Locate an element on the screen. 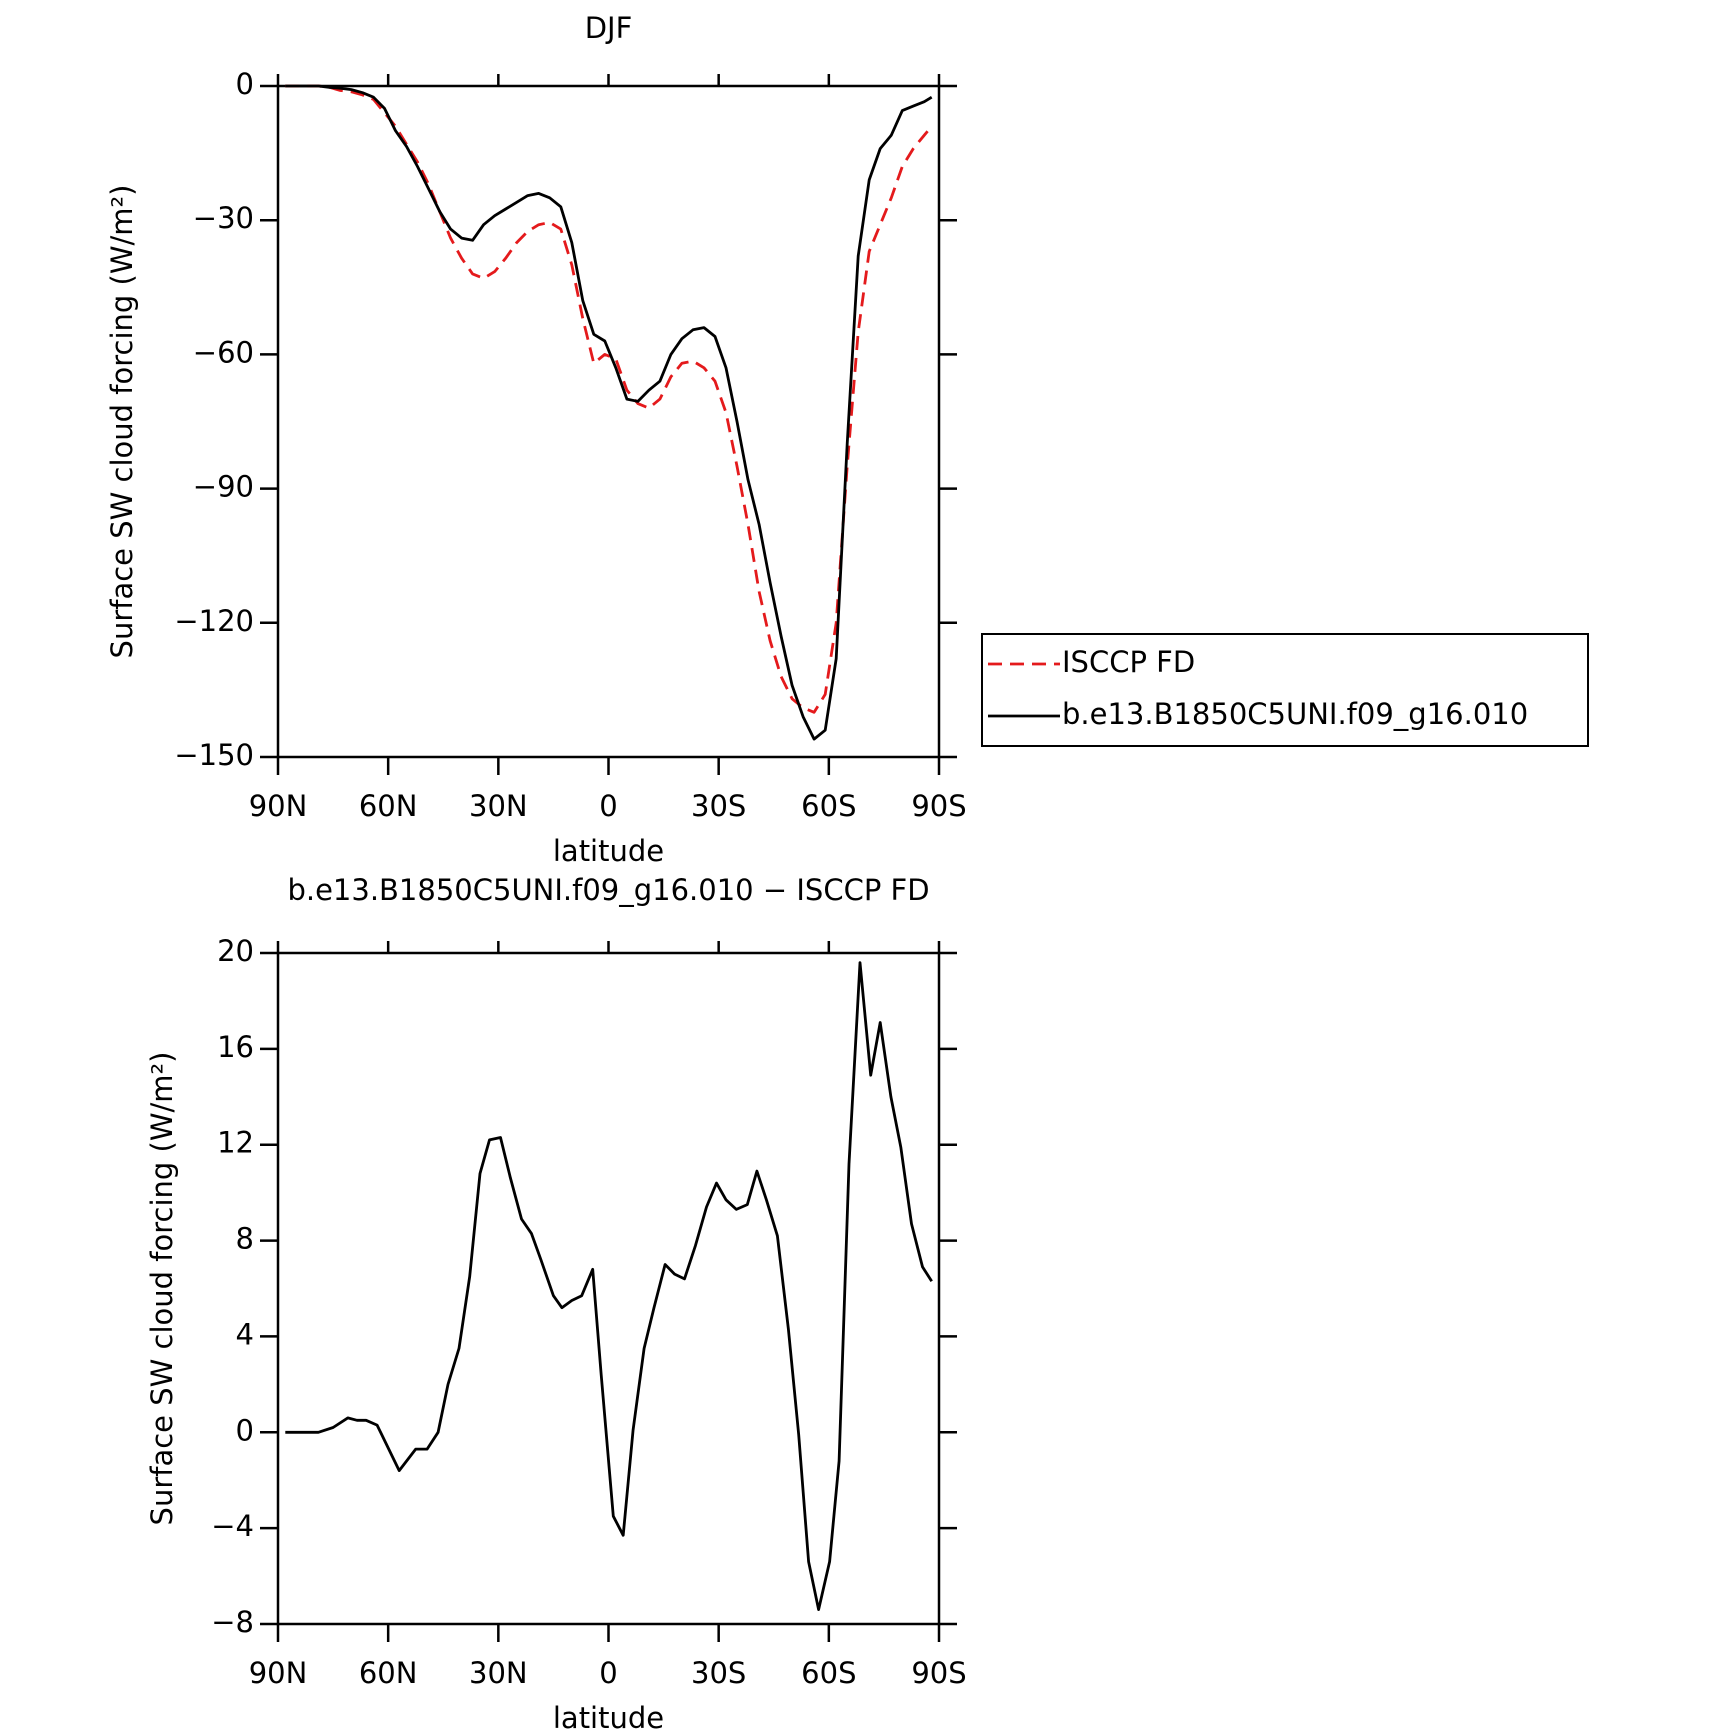  legend-label: b.e13.B1850C5UNI.f09_g16.010 is located at coordinates (1295, 714).